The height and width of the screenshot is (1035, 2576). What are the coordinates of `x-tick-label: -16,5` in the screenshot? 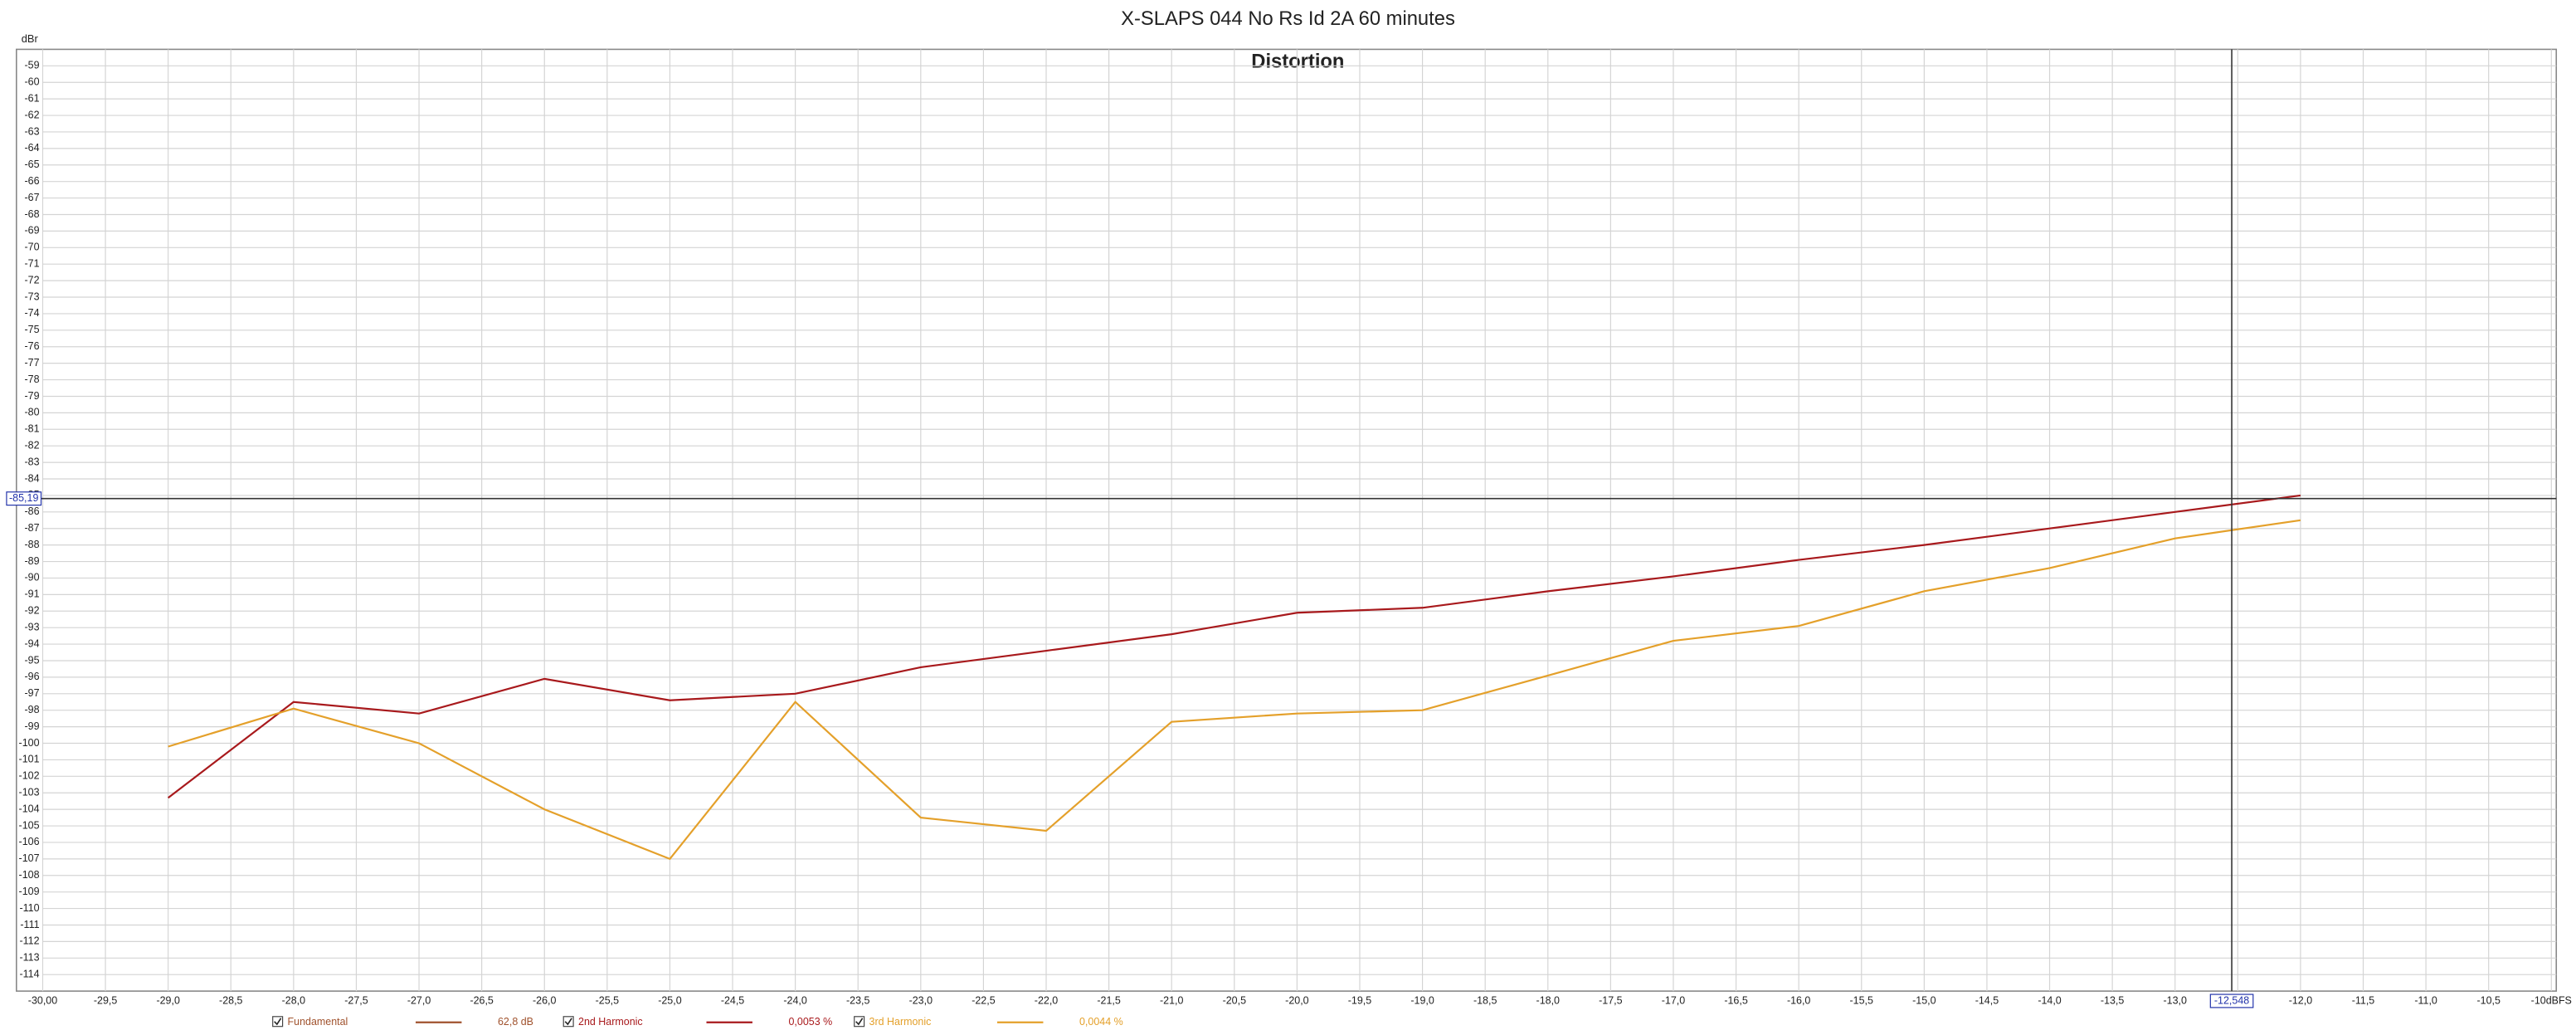 It's located at (1735, 1000).